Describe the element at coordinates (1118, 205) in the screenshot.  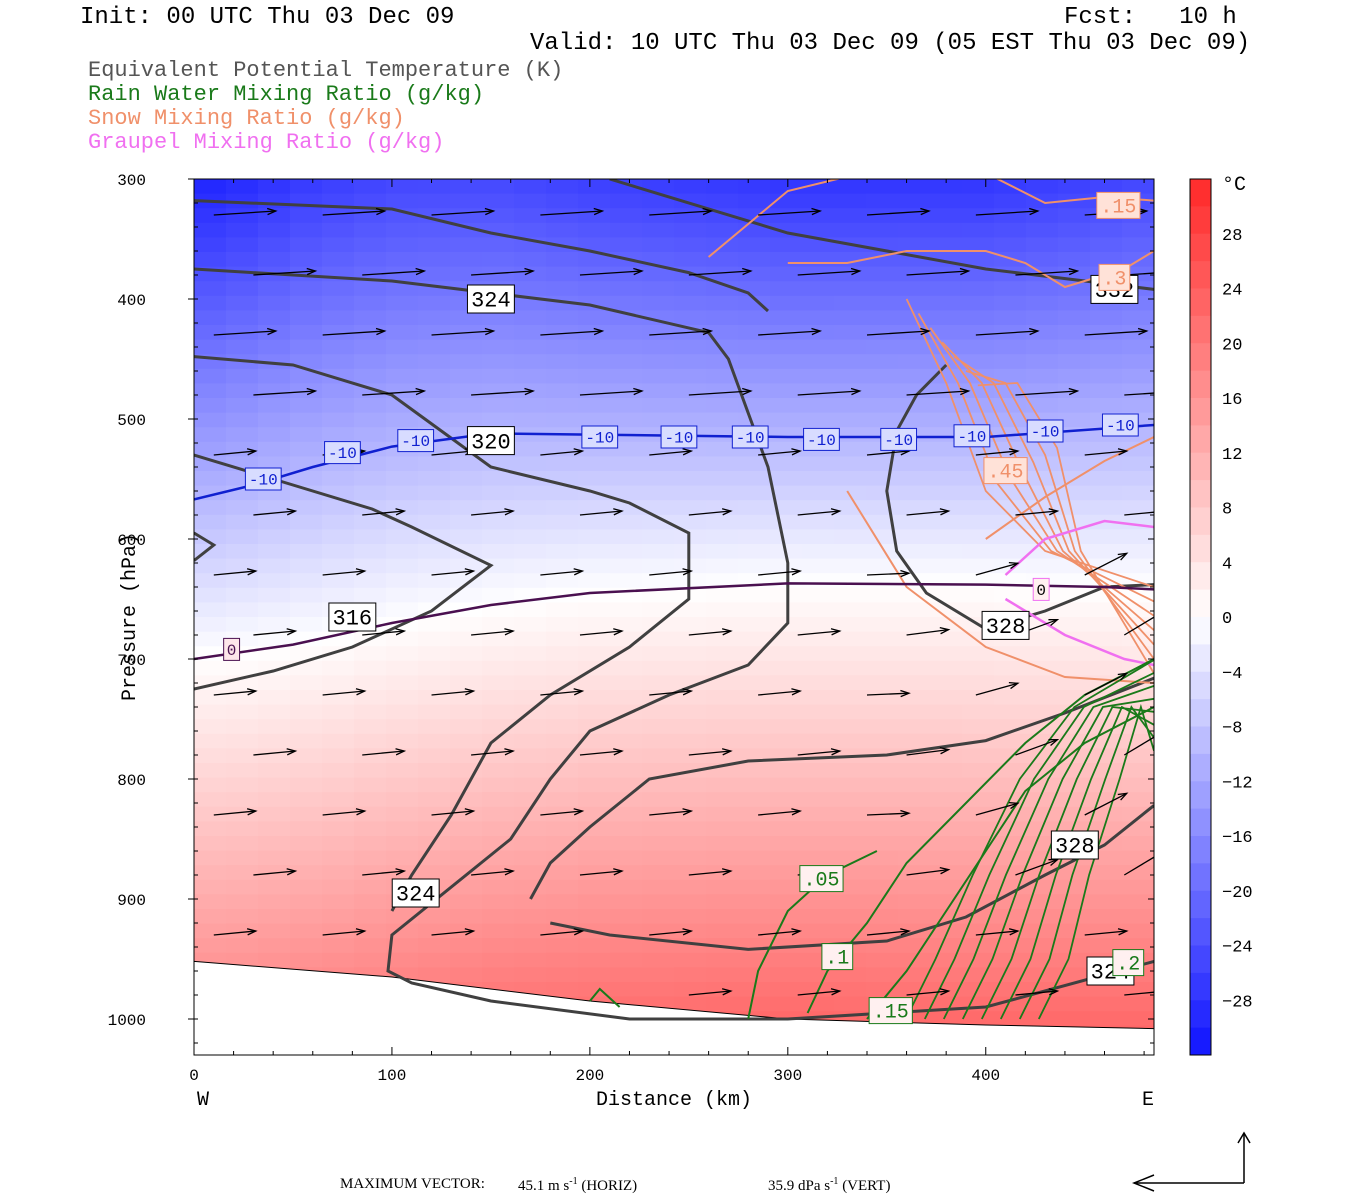
I see `contour-label-box` at that location.